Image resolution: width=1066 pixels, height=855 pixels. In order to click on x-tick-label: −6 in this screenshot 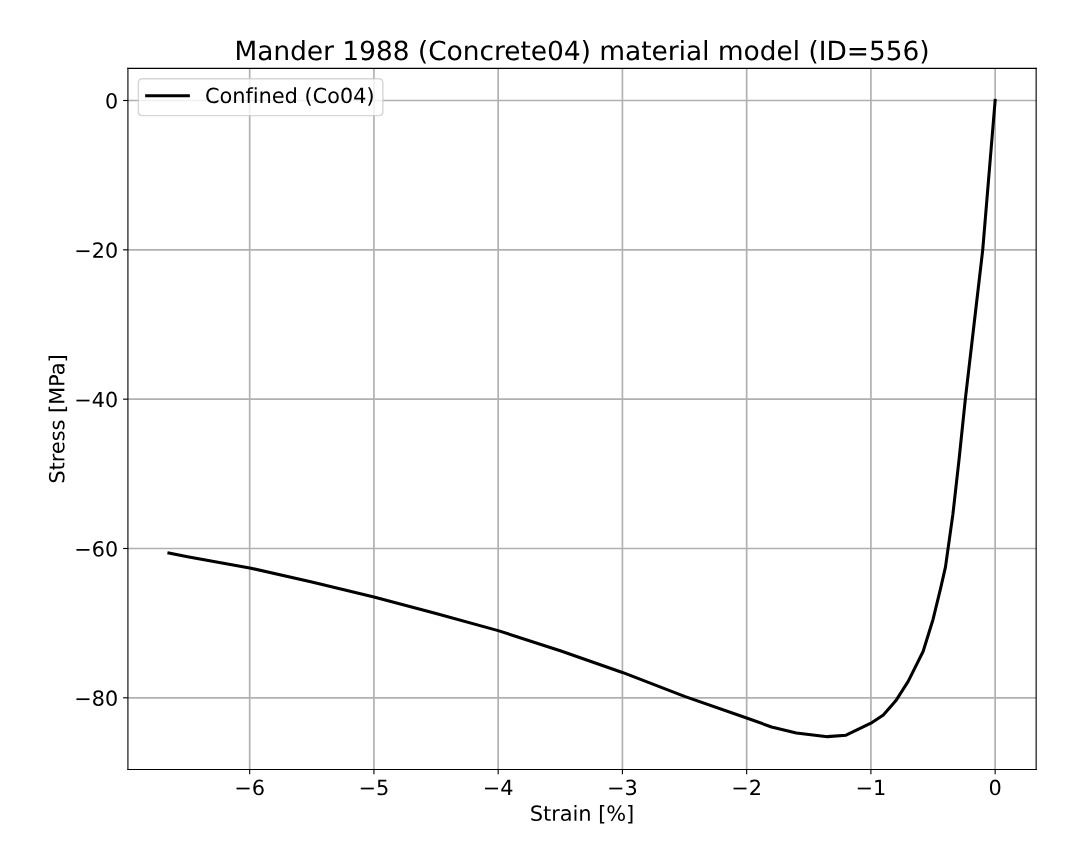, I will do `click(250, 787)`.